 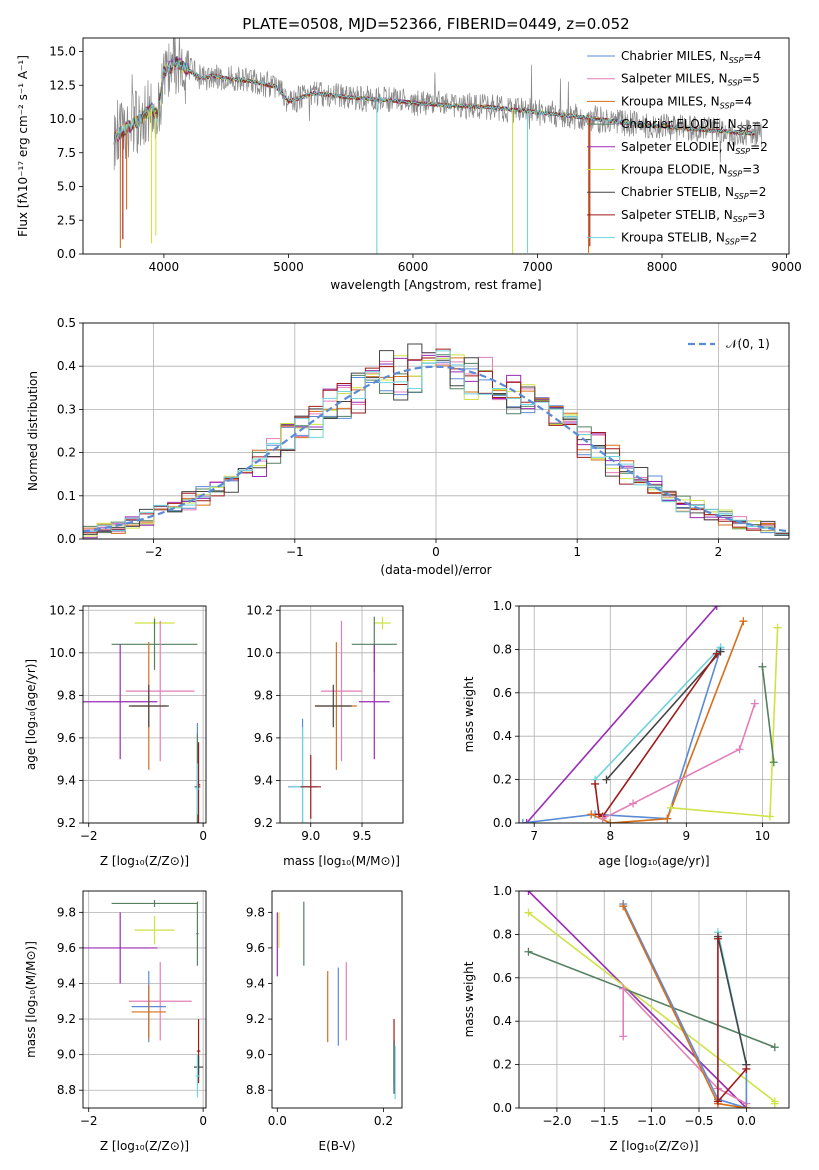 What do you see at coordinates (556, 1121) in the screenshot?
I see `x-tick-label: −2.0` at bounding box center [556, 1121].